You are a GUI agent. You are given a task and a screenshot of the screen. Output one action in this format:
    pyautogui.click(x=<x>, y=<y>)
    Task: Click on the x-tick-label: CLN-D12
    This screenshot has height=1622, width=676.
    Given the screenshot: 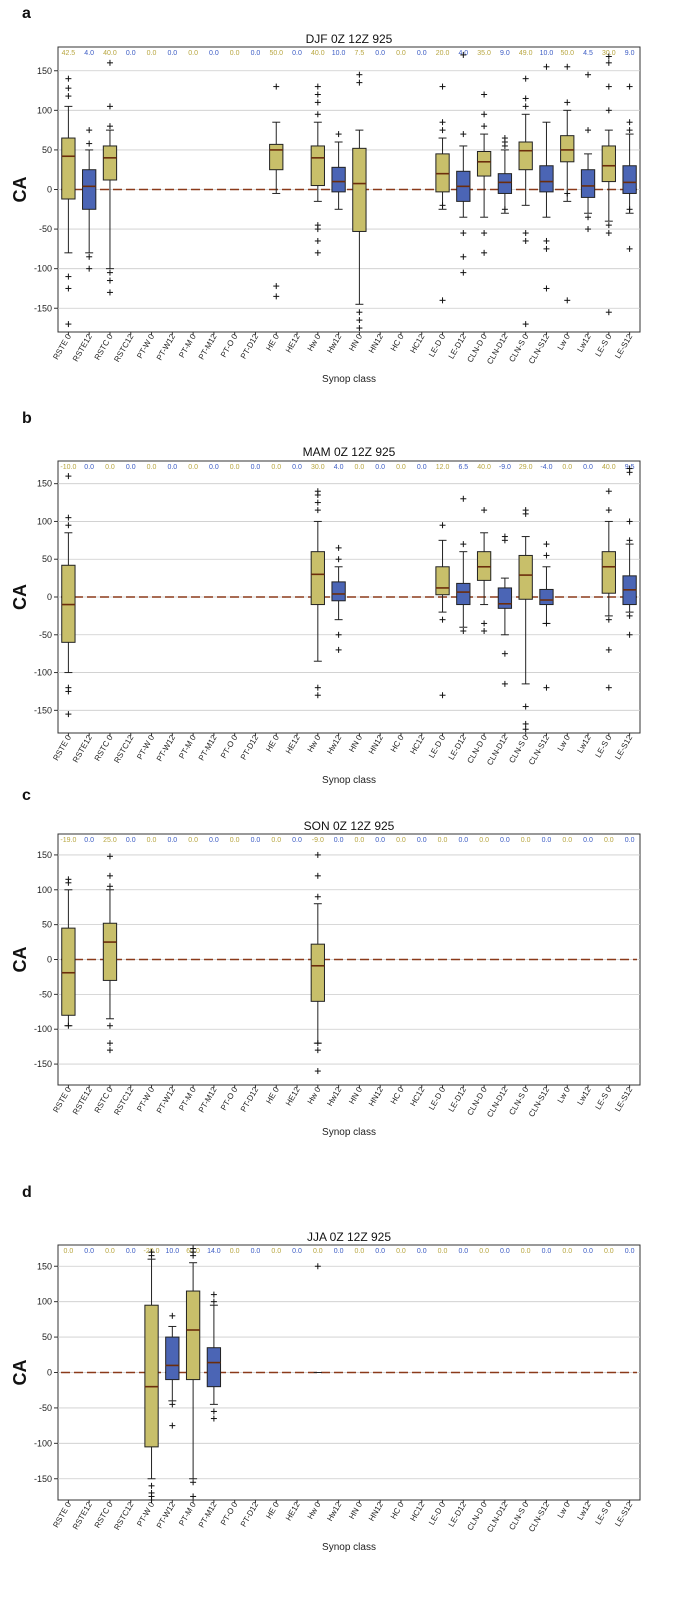 What is the action you would take?
    pyautogui.click(x=497, y=349)
    